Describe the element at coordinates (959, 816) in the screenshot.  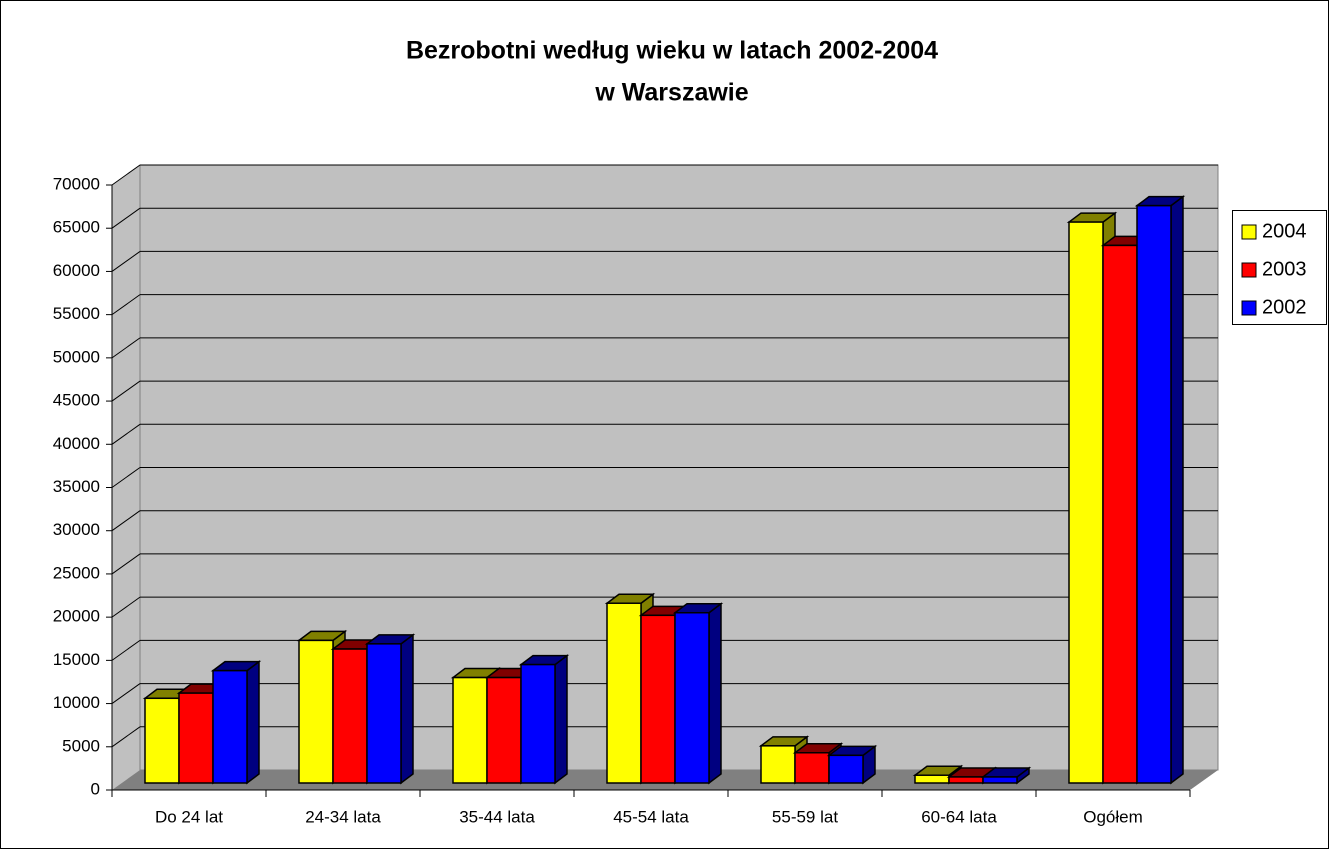
I see `x-tick-label: 60-64 lata` at that location.